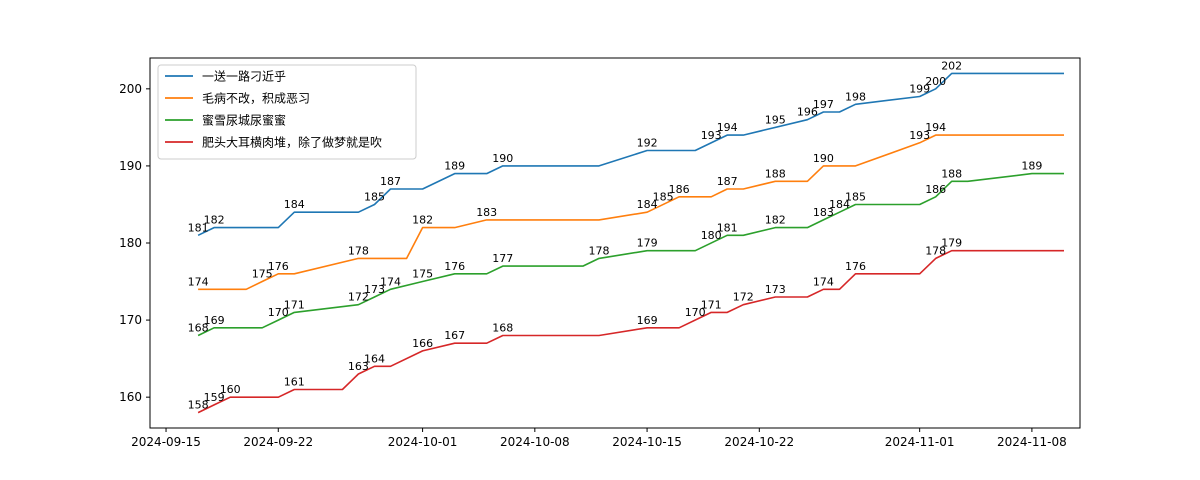 The height and width of the screenshot is (480, 1200). Describe the element at coordinates (823, 104) in the screenshot. I see `data-label: 197` at that location.